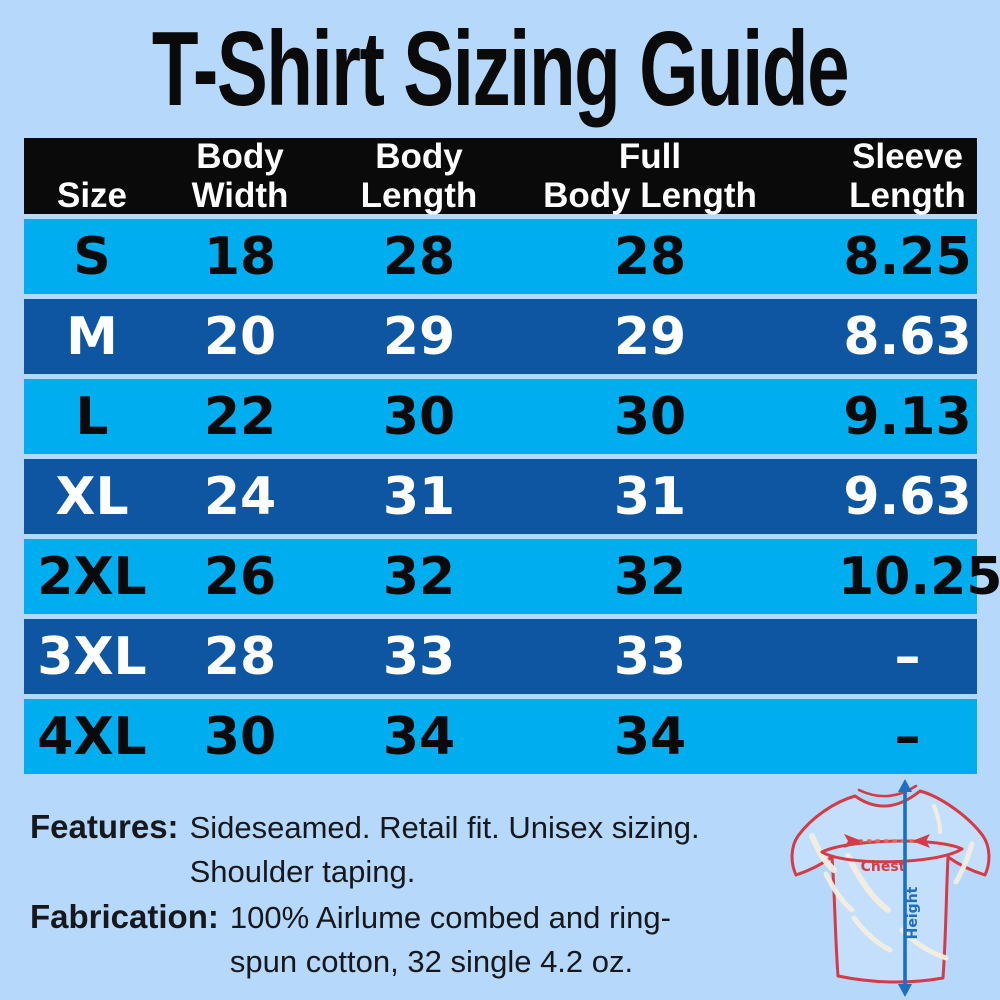  Describe the element at coordinates (907, 416) in the screenshot. I see `sleeve-length-value: 9.13` at that location.